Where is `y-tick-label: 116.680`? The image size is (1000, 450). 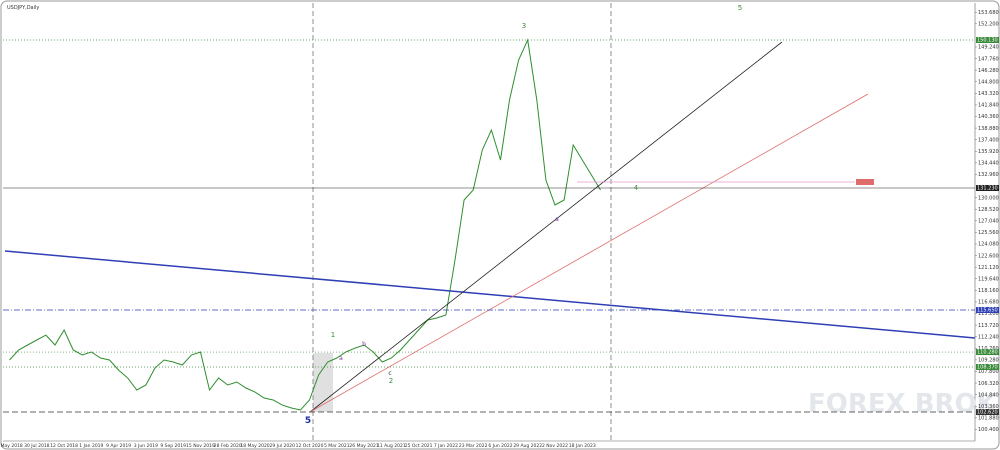
y-tick-label: 116.680 is located at coordinates (988, 303).